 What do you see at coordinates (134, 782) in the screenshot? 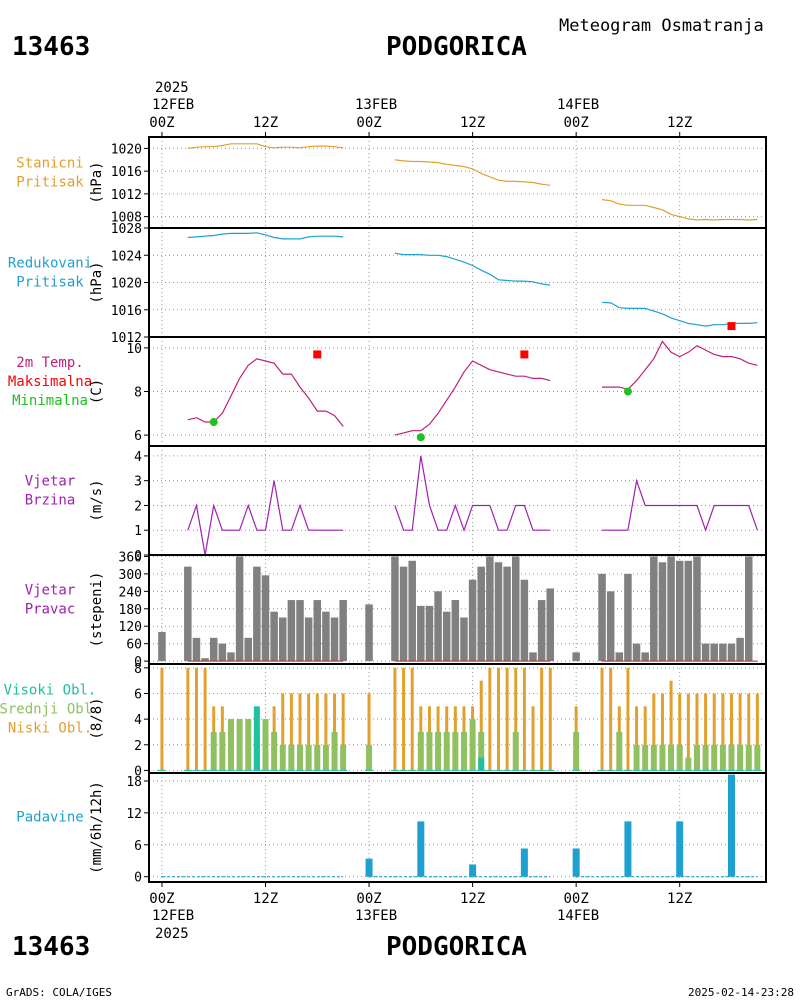
I see `y-tick-label: 18` at bounding box center [134, 782].